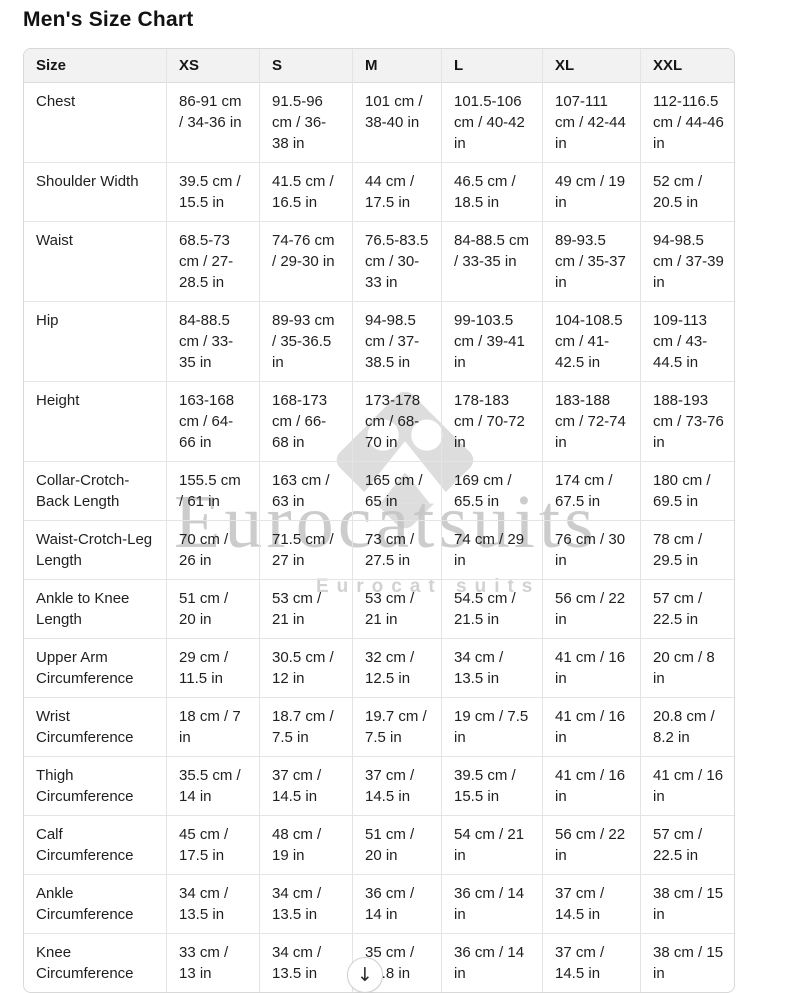  What do you see at coordinates (492, 491) in the screenshot?
I see `measurement-cell: 169 cm / 65.5 in` at bounding box center [492, 491].